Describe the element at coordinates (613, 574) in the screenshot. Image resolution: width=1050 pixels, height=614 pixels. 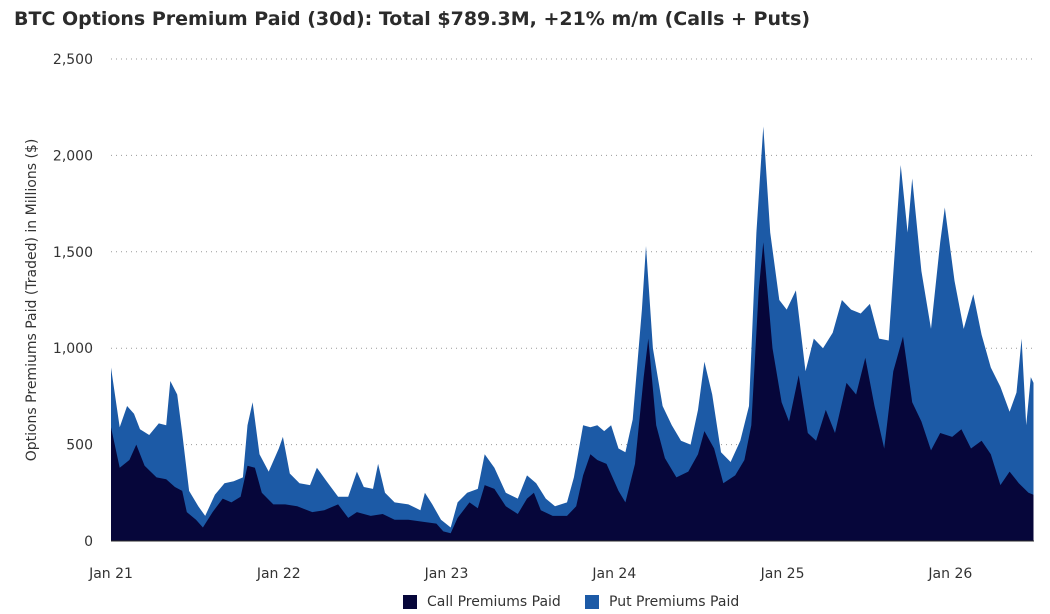
I see `x-tick-label-jan-24: Jan 24` at that location.